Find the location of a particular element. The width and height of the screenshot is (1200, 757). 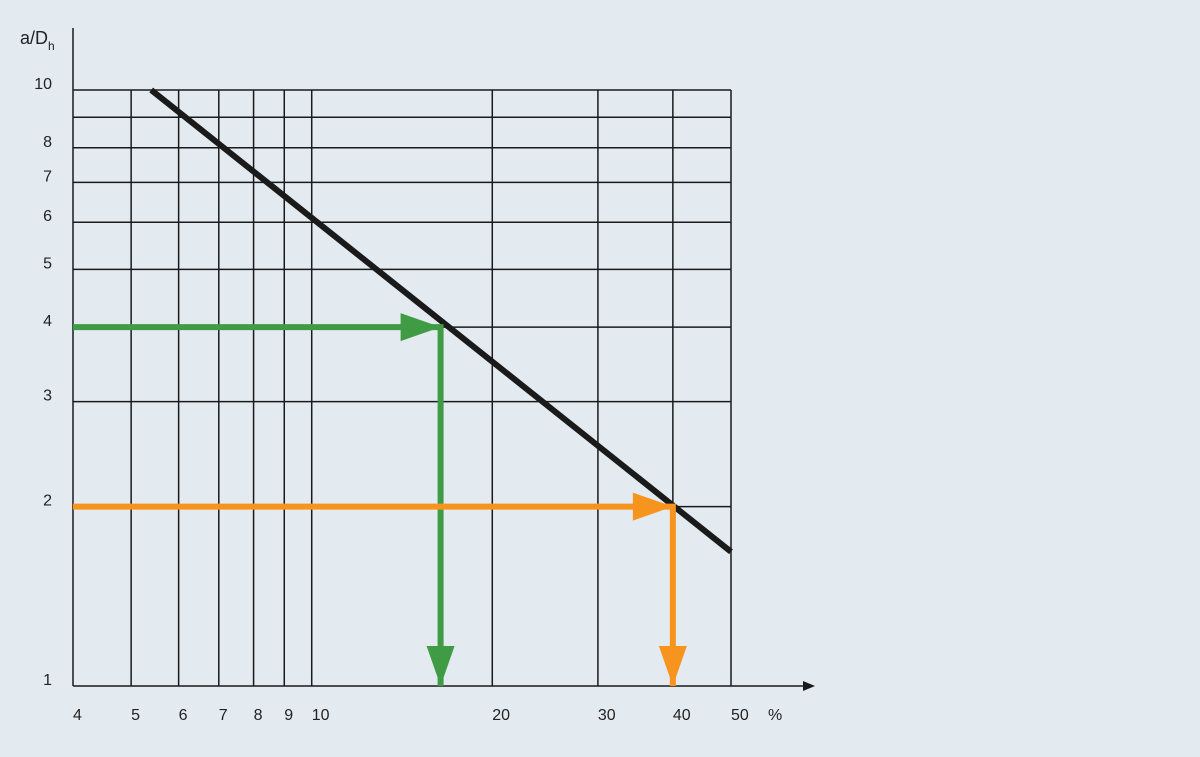

x-tick-label: 6 is located at coordinates (183, 715).